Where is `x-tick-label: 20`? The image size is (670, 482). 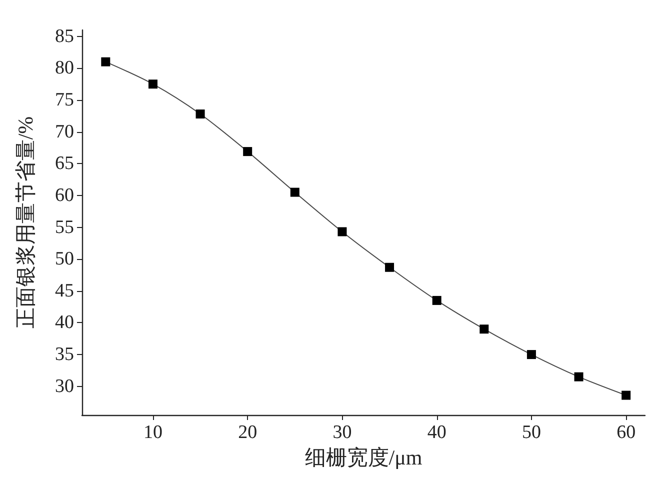 x-tick-label: 20 is located at coordinates (248, 432).